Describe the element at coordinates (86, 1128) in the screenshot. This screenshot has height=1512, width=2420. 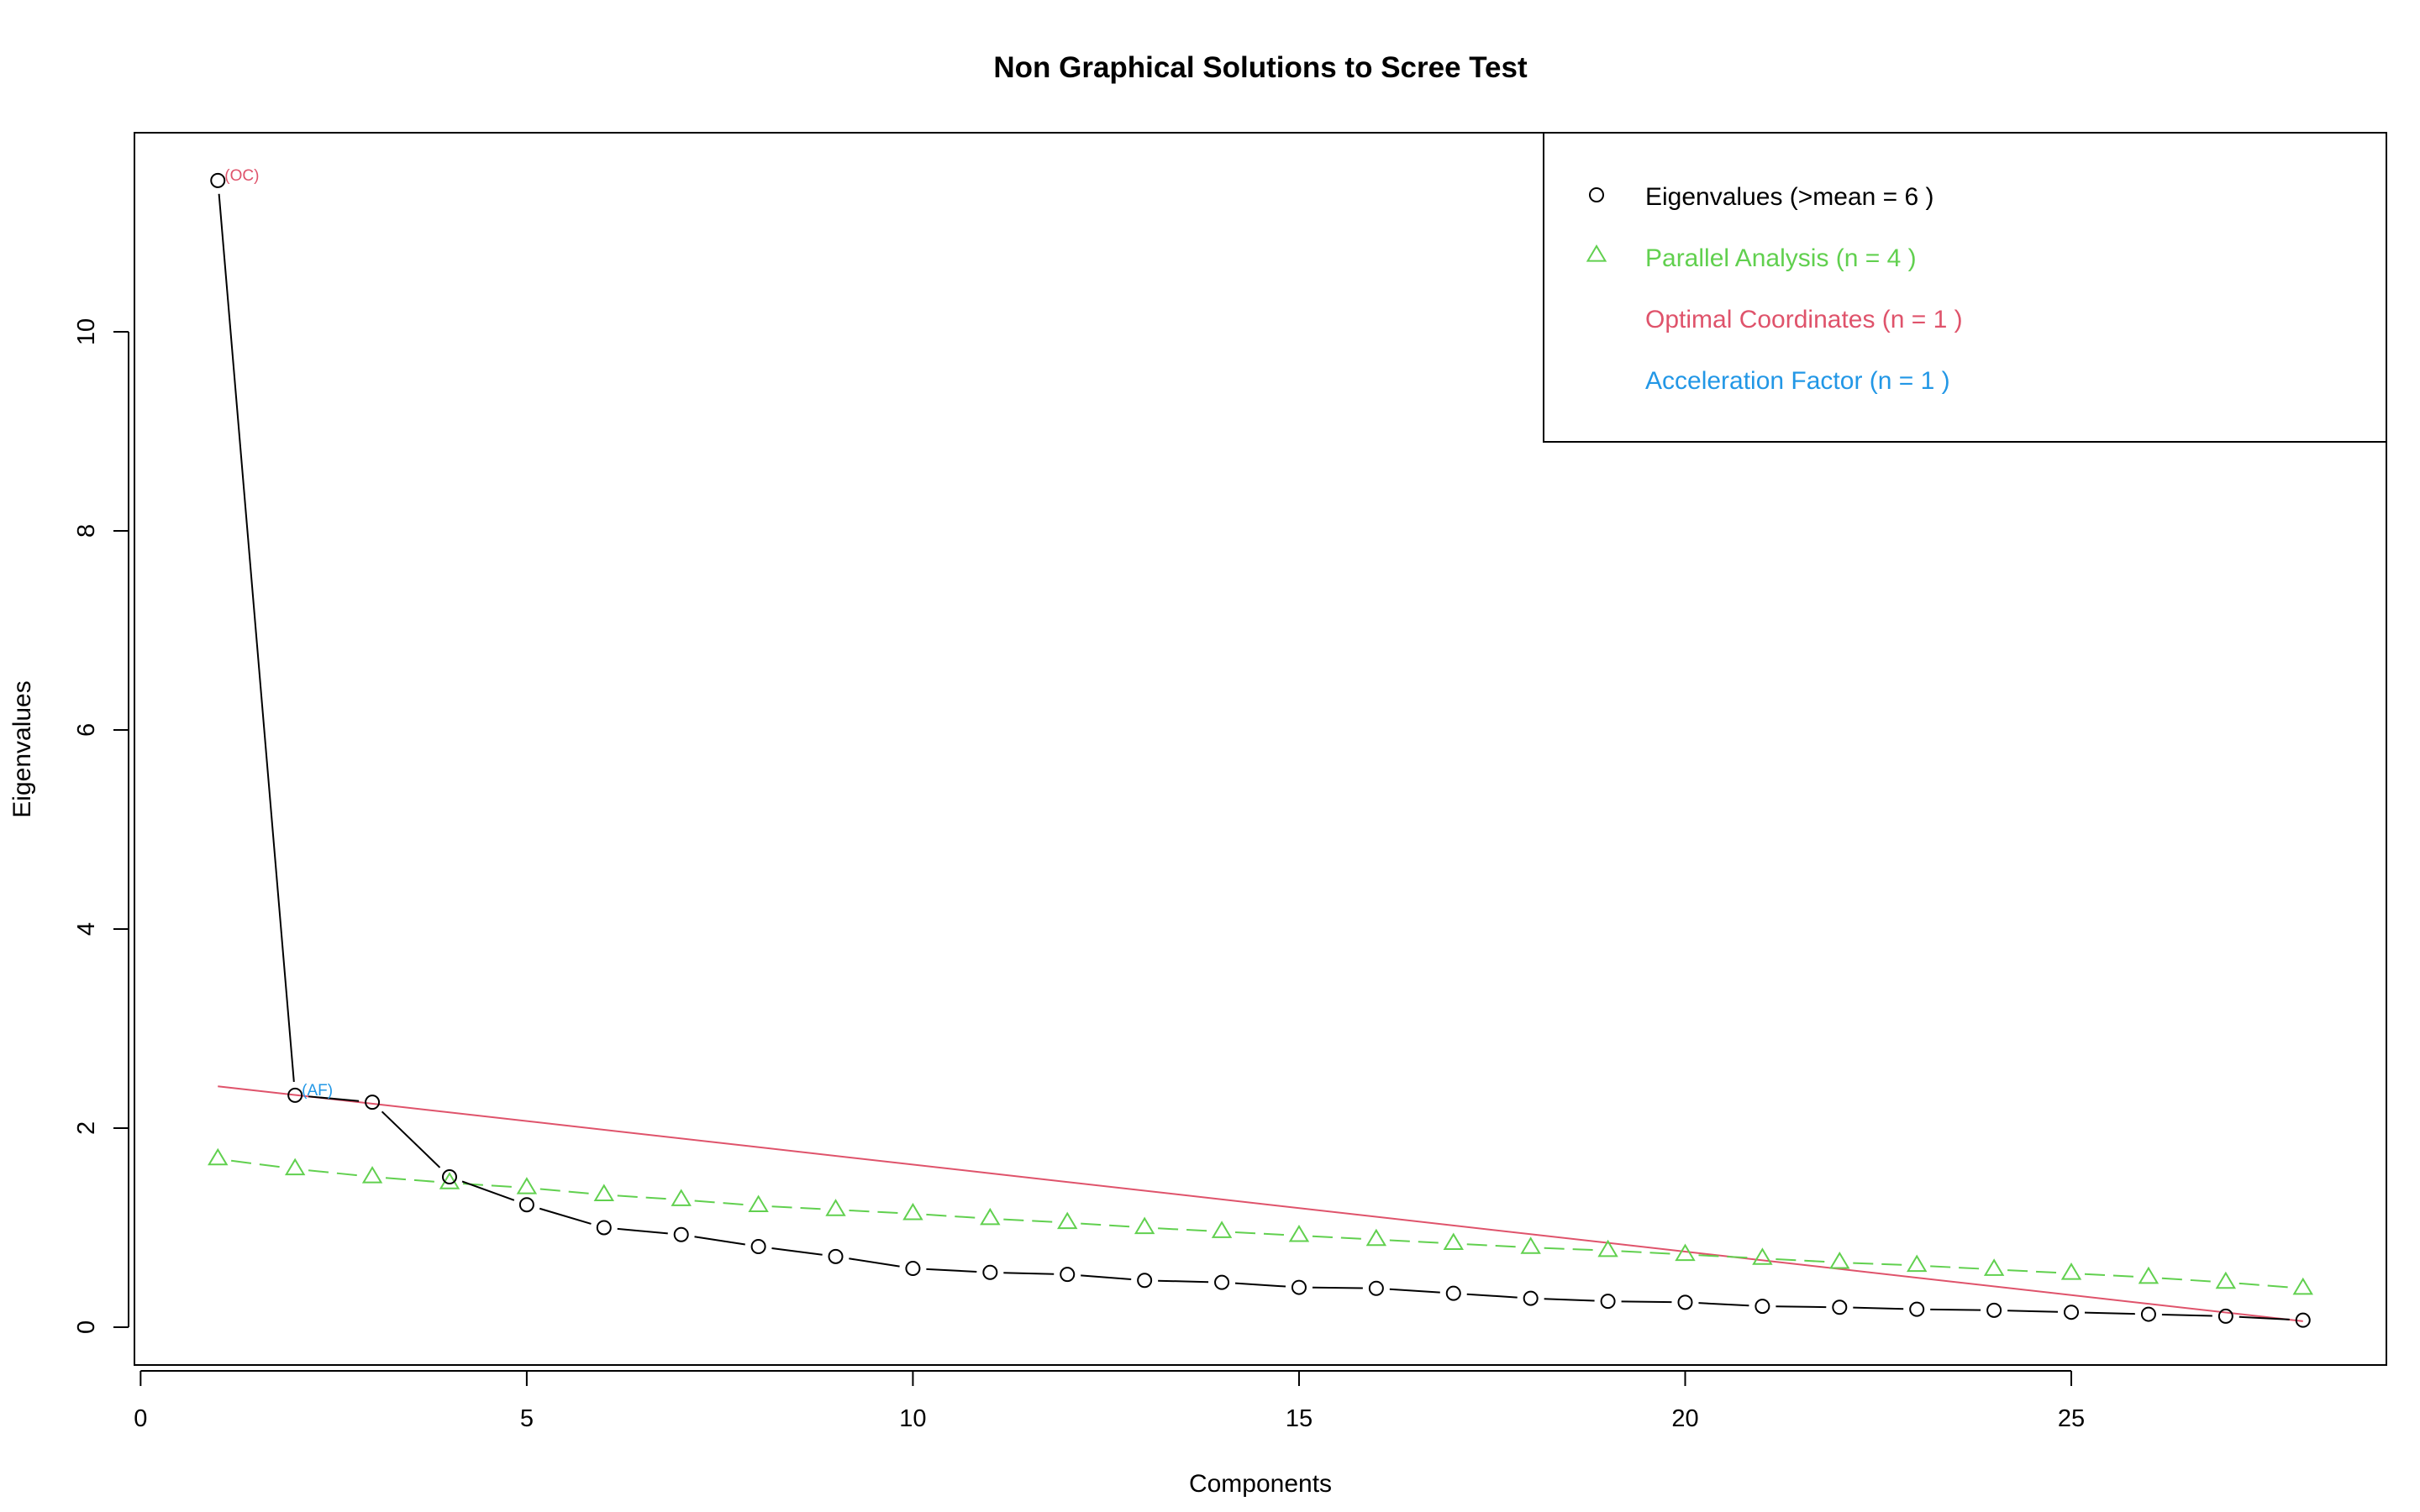
I see `y-tick-label: 2` at that location.